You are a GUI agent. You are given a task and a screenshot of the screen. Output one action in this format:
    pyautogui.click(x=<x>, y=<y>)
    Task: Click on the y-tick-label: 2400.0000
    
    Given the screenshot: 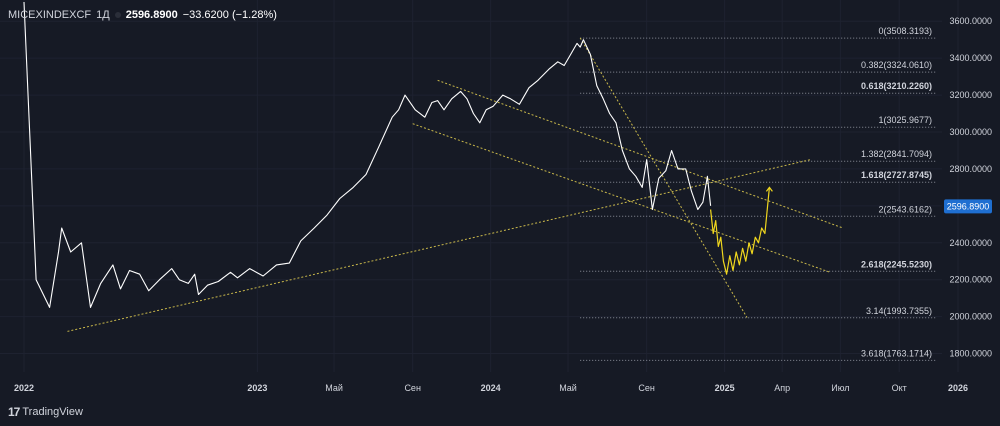 What is the action you would take?
    pyautogui.click(x=970, y=243)
    